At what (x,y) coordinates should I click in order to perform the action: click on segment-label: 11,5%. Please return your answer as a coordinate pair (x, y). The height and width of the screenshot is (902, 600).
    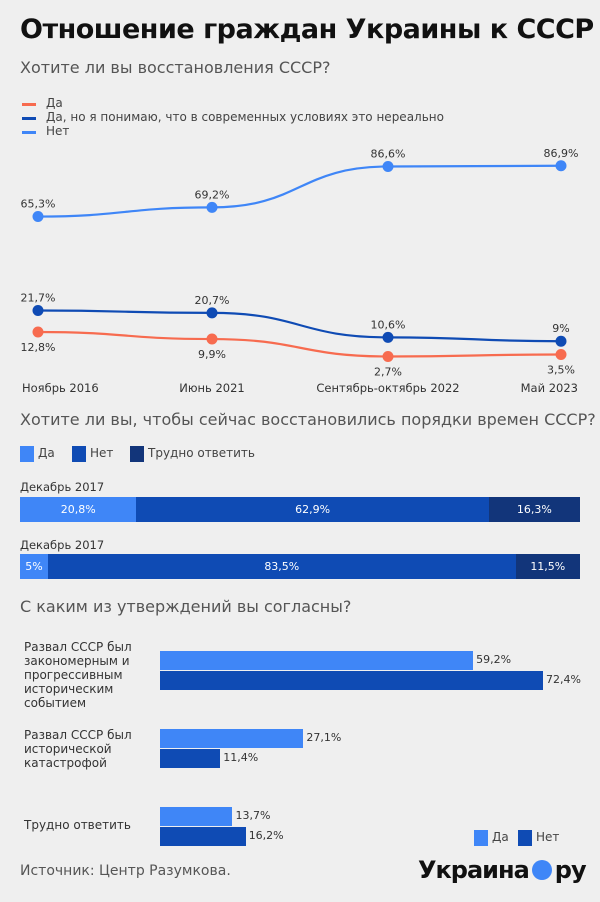
    Looking at the image, I should click on (548, 566).